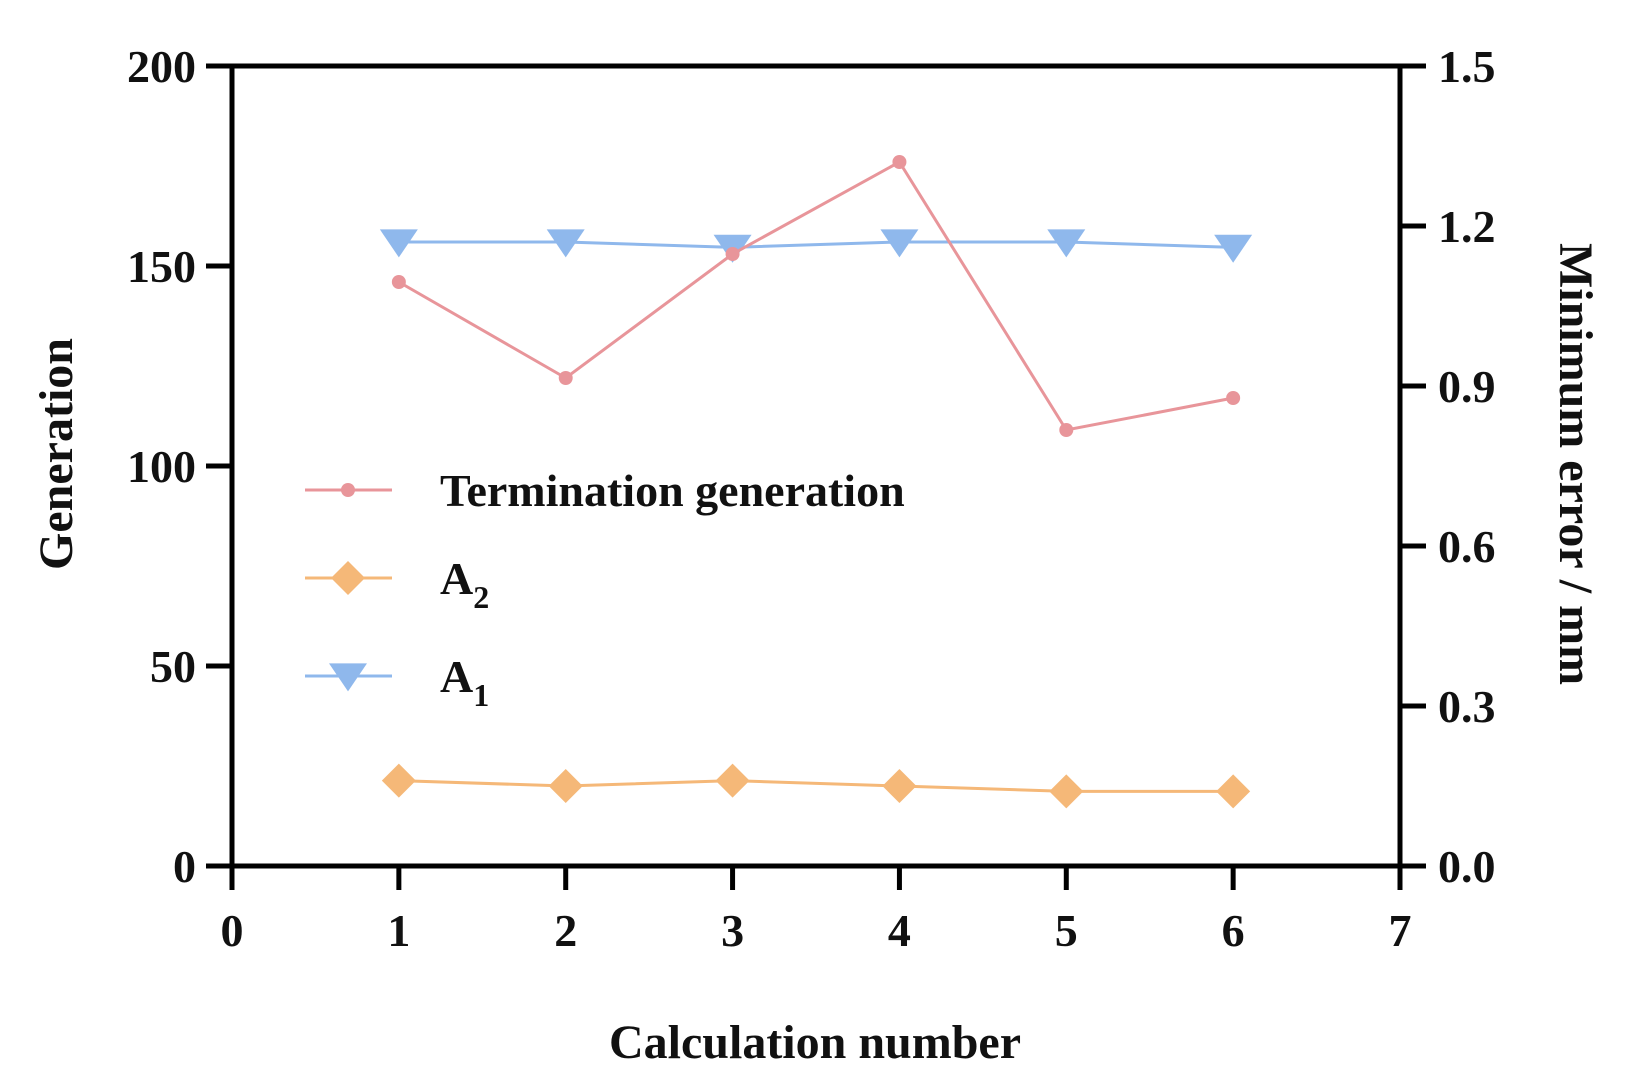 The image size is (1627, 1090). What do you see at coordinates (398, 930) in the screenshot?
I see `x-tick-label: 1` at bounding box center [398, 930].